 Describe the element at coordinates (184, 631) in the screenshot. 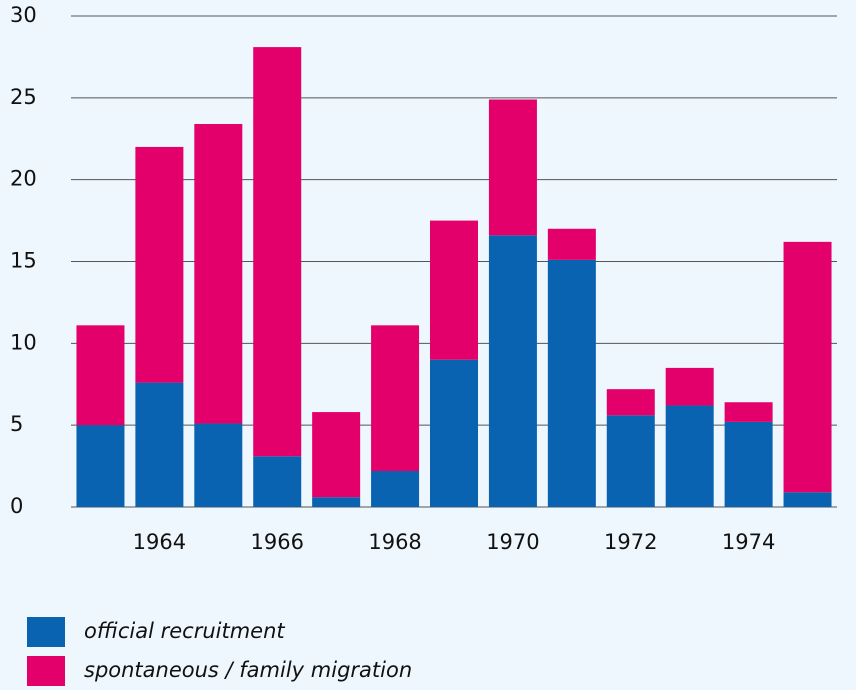

I see `legend-label: official recruitment` at that location.